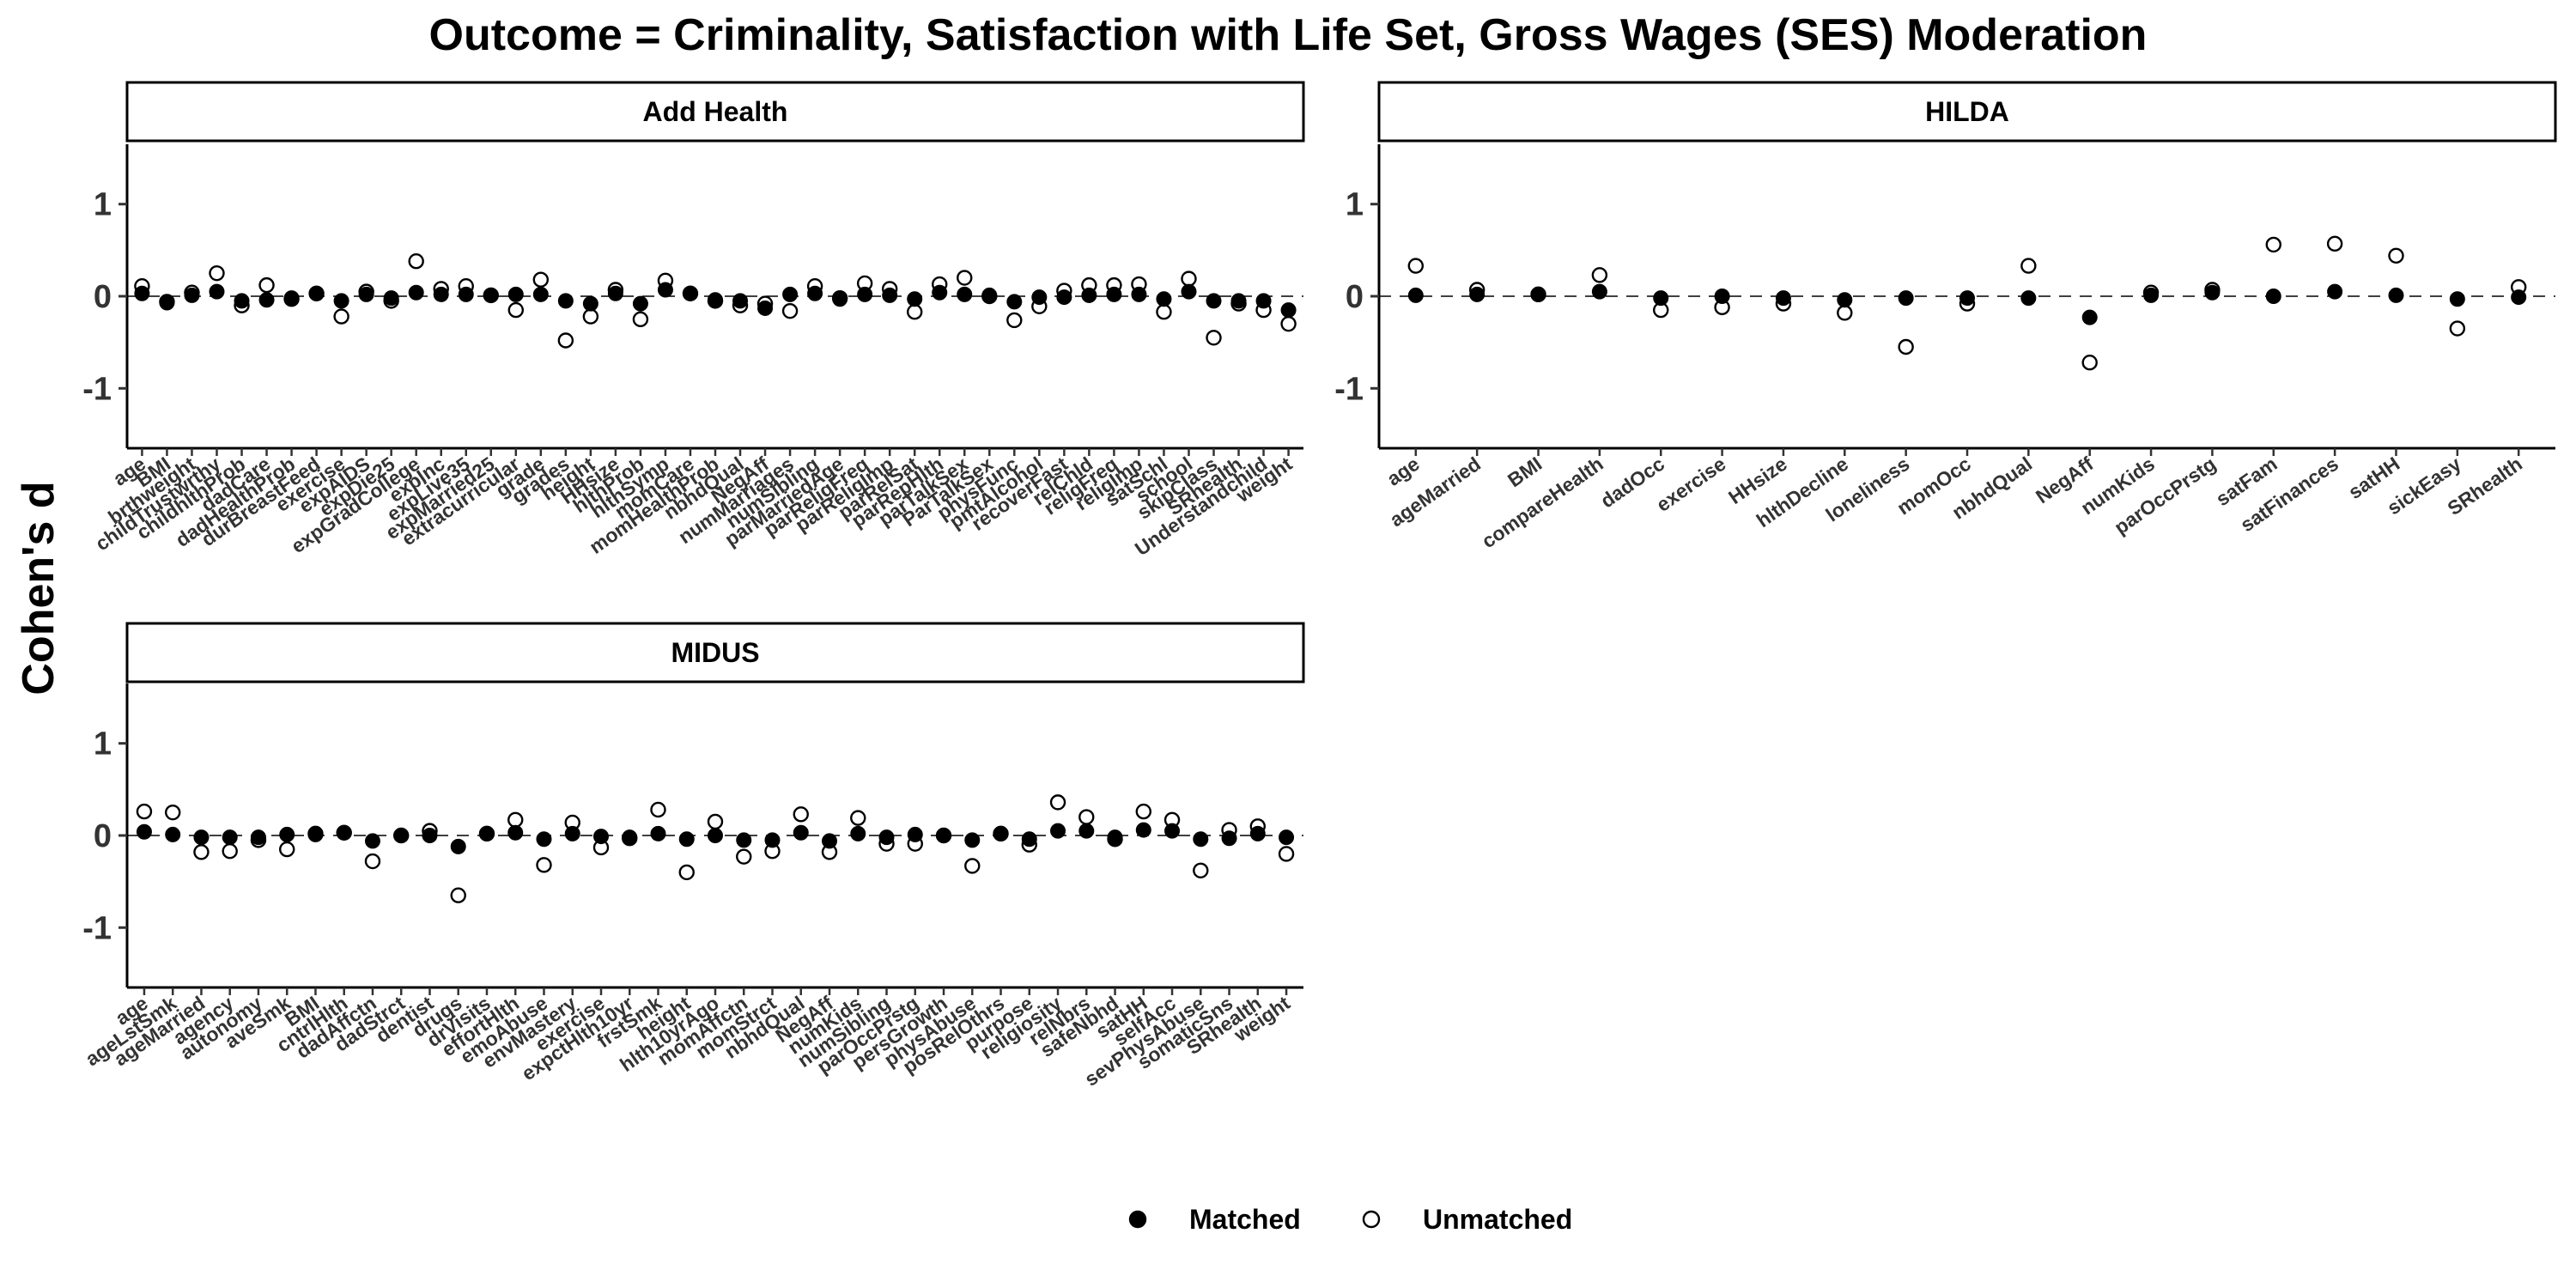 The width and height of the screenshot is (2576, 1288). What do you see at coordinates (865, 294) in the screenshot?
I see `point-matched-add-health-parreligfreq` at bounding box center [865, 294].